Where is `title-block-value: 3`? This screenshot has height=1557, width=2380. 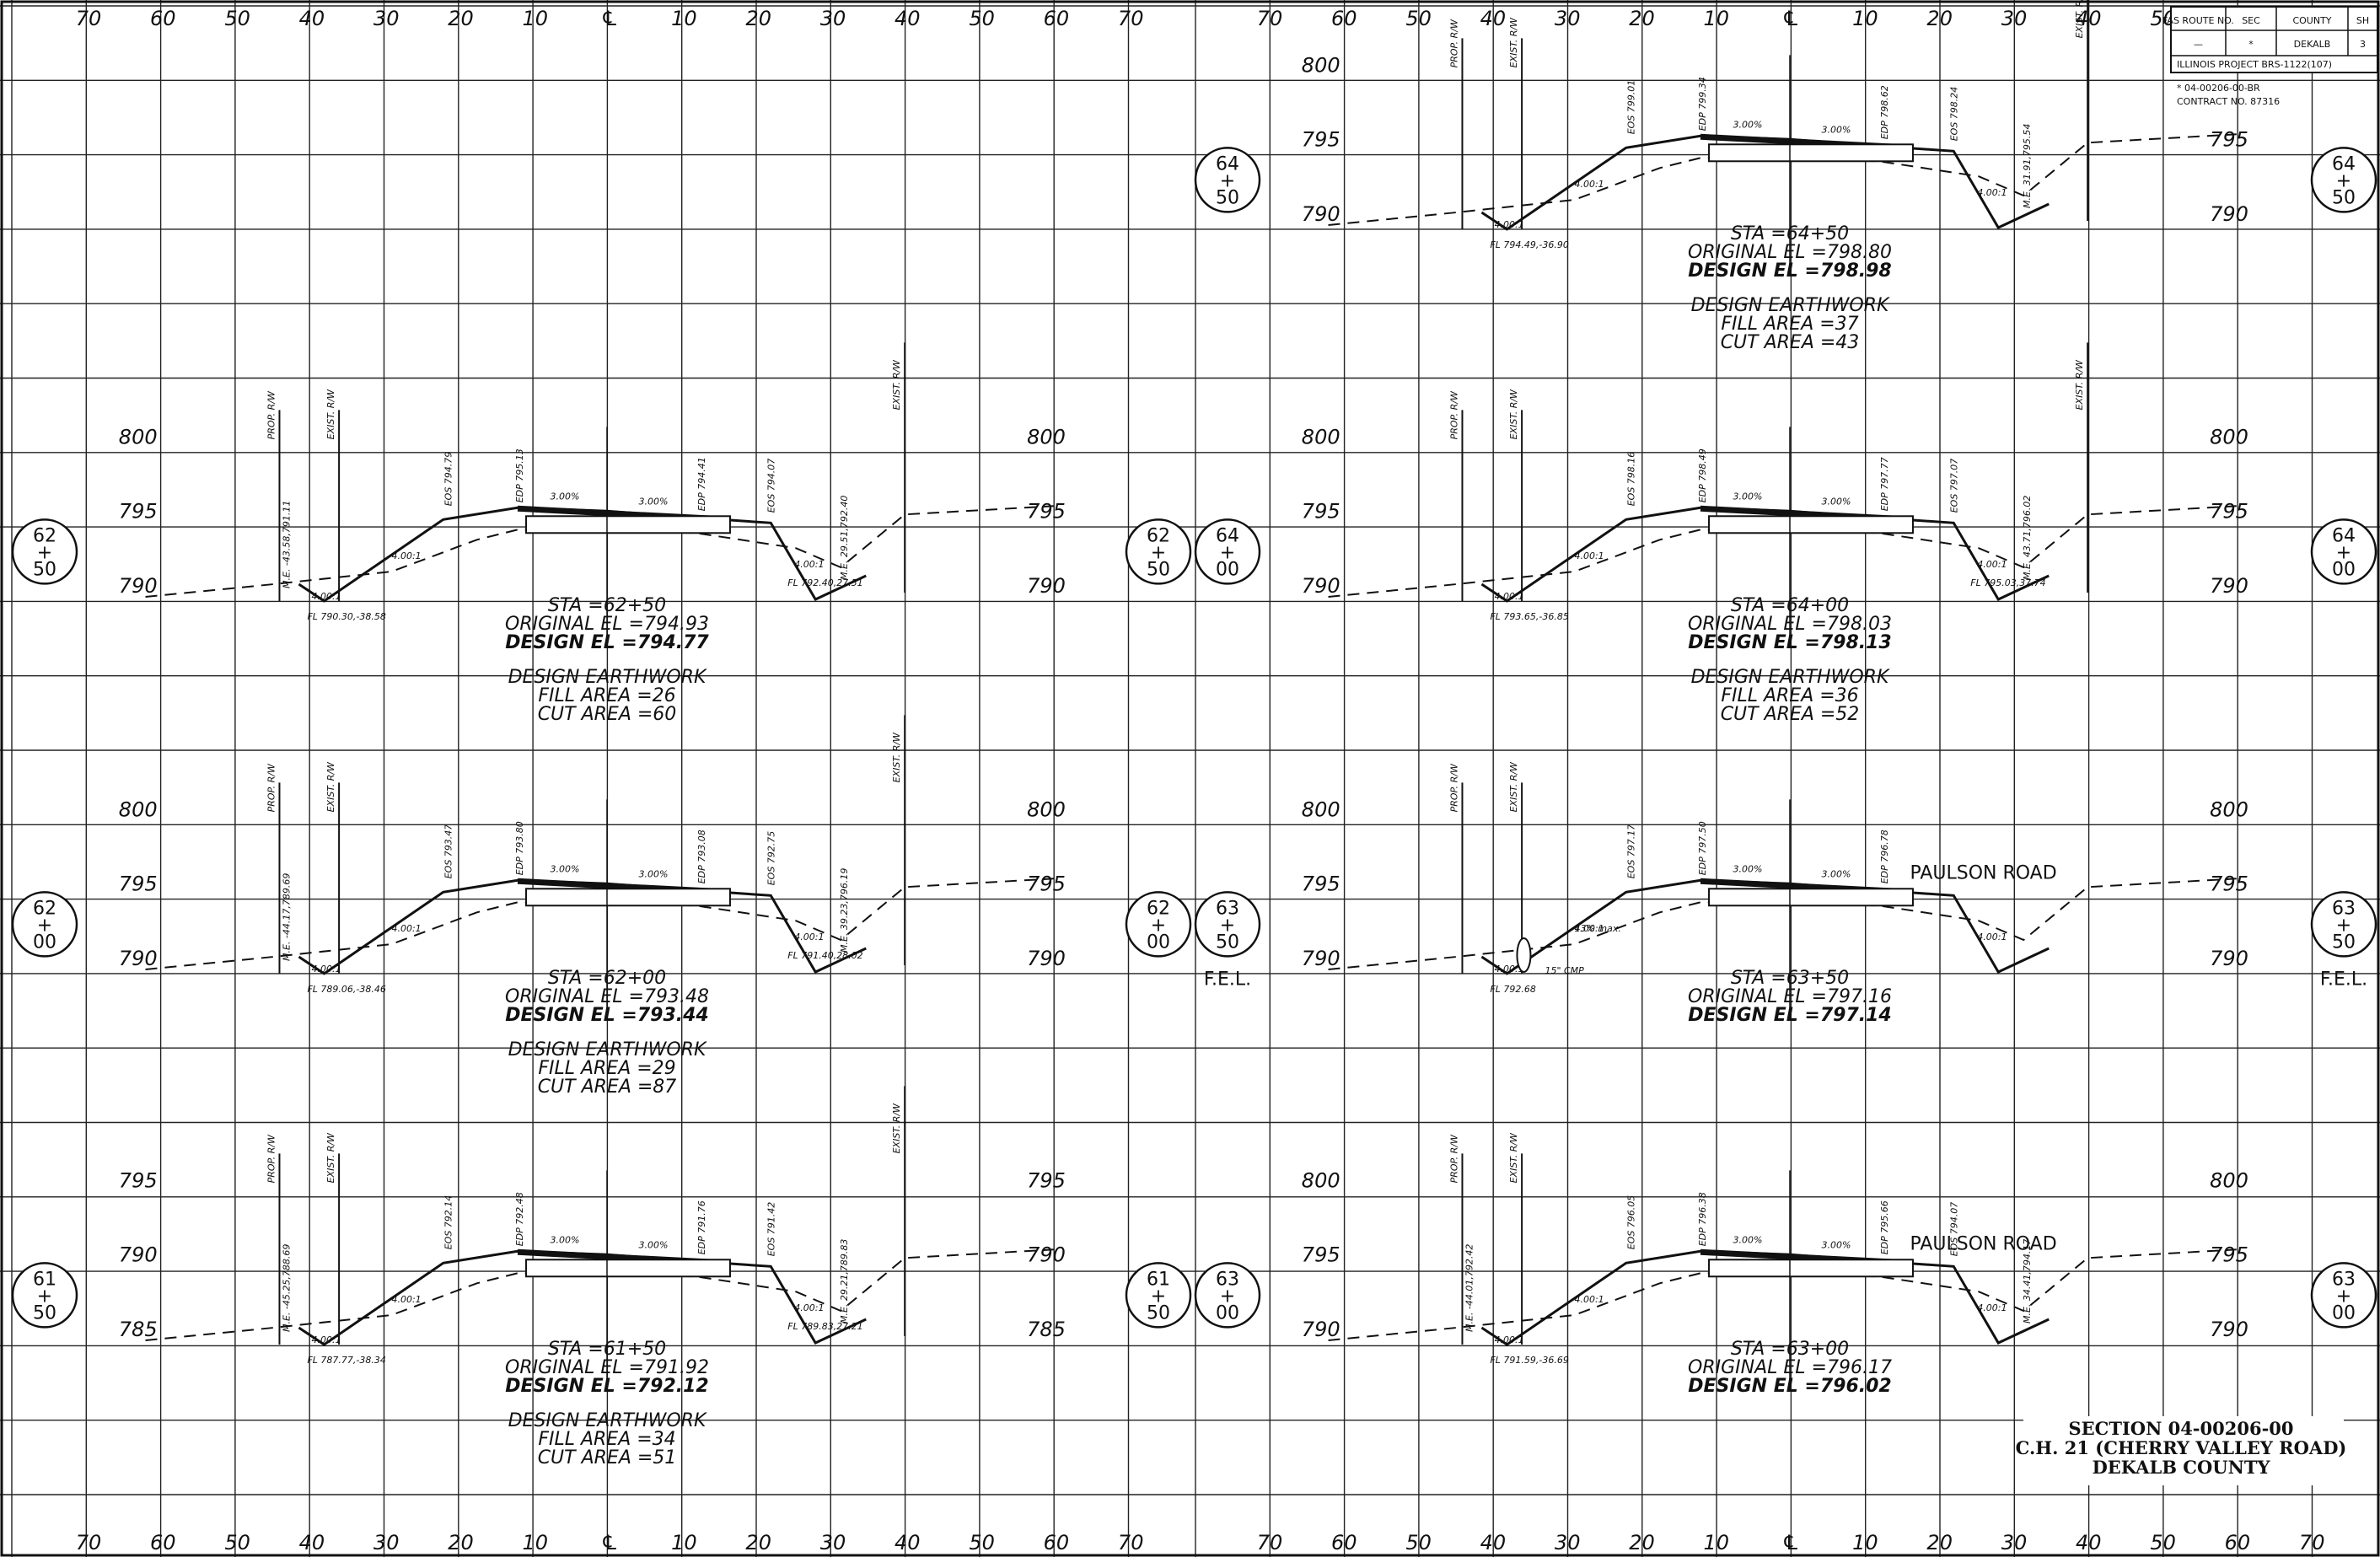 title-block-value: 3 is located at coordinates (2363, 44).